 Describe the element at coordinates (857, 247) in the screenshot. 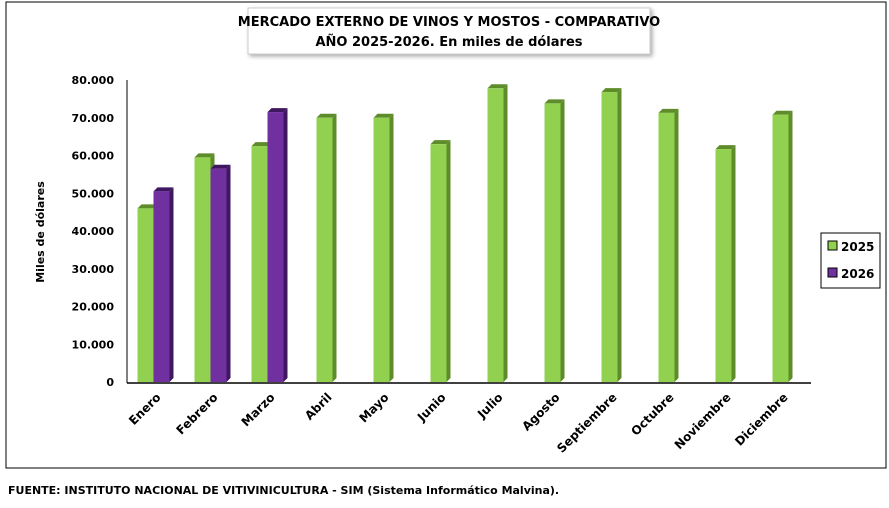

I see `legend-label-2025: 2025` at that location.